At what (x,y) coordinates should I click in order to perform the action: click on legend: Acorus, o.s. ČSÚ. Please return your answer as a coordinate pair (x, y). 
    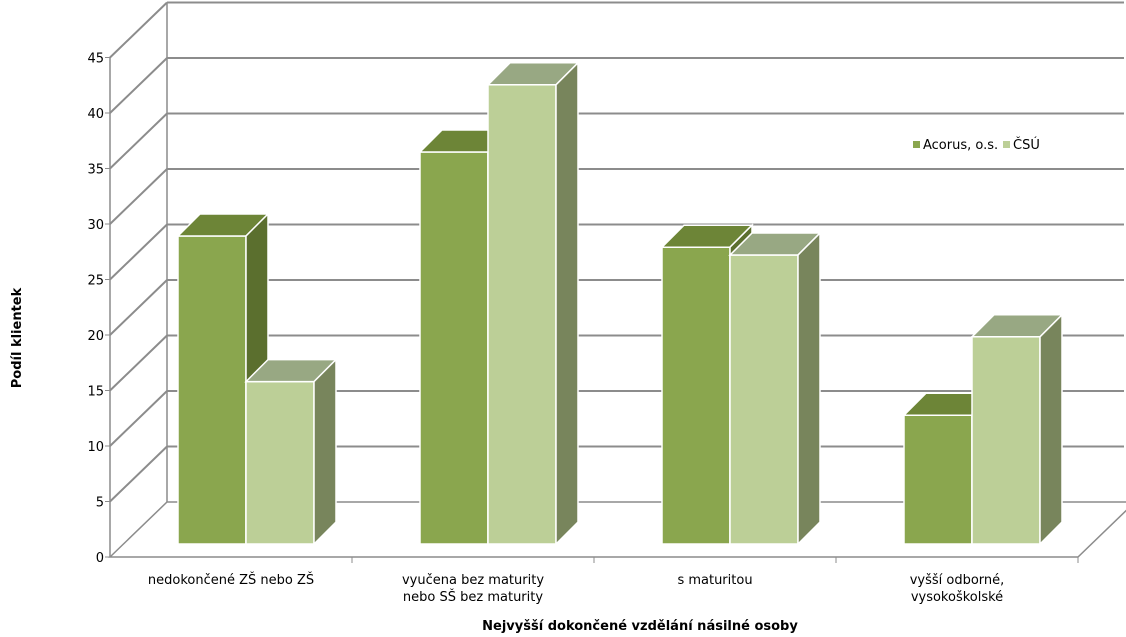
    Looking at the image, I should click on (976, 145).